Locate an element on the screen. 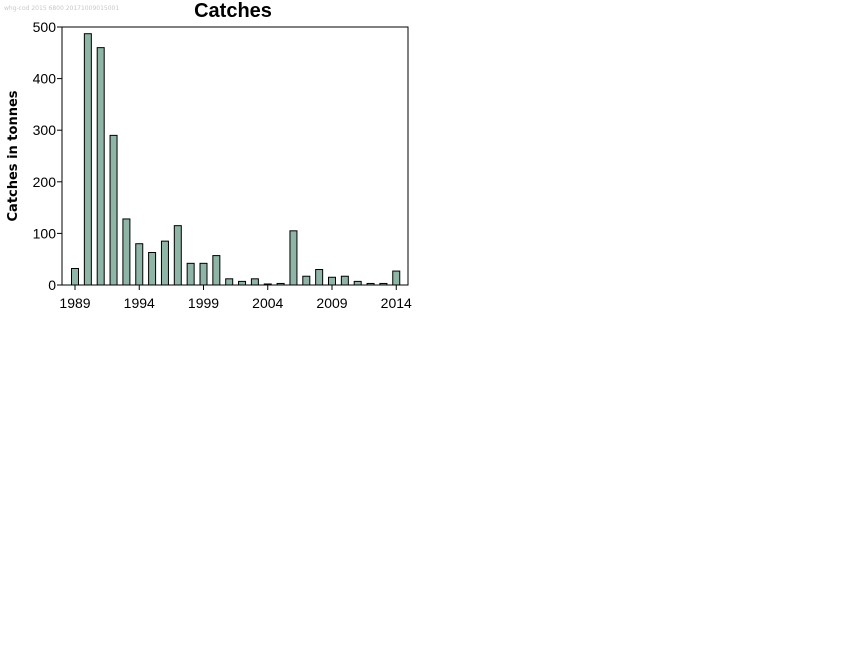 This screenshot has height=655, width=850. bar-2003 is located at coordinates (254, 282).